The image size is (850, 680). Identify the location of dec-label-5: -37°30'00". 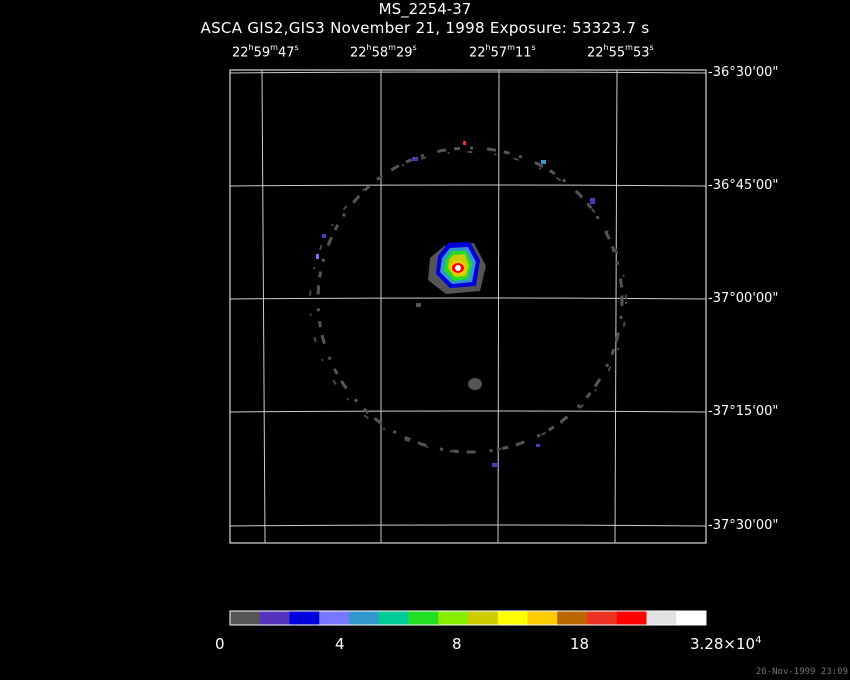
(743, 525).